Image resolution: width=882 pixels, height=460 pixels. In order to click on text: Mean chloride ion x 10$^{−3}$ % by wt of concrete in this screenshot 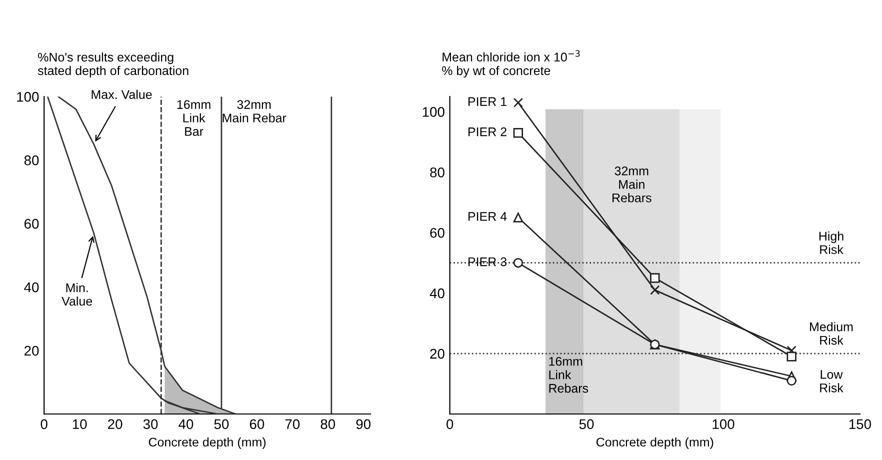, I will do `click(511, 64)`.